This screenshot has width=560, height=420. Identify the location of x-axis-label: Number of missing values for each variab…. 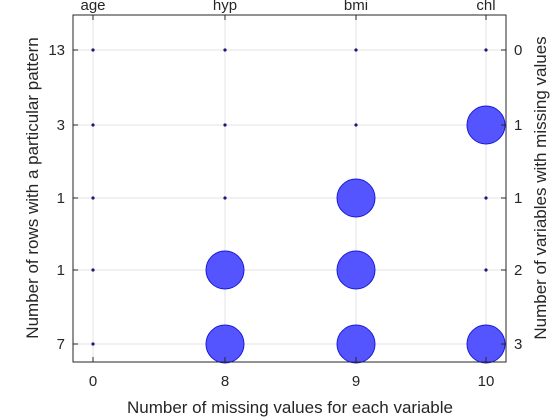
(290, 407).